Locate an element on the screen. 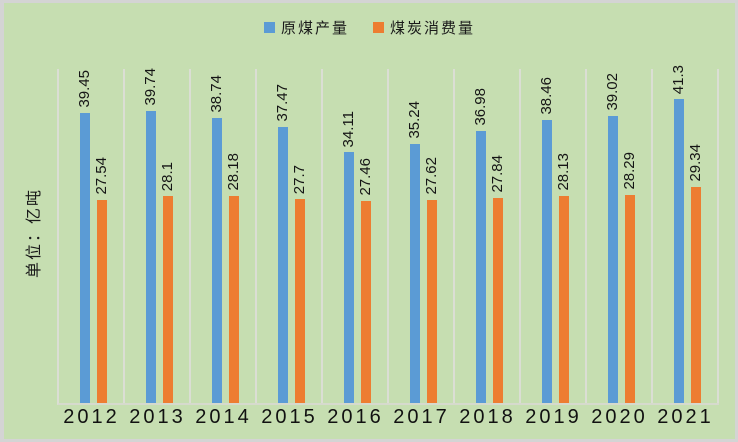  x-axis-label-2017: 2017 is located at coordinates (421, 417).